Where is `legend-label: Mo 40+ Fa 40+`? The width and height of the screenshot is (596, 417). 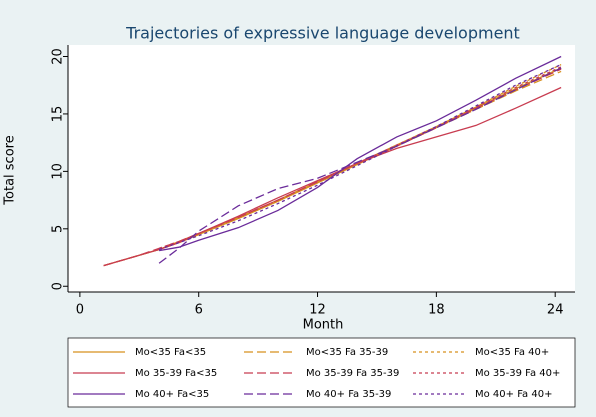 legend-label: Mo 40+ Fa 40+ is located at coordinates (513, 394).